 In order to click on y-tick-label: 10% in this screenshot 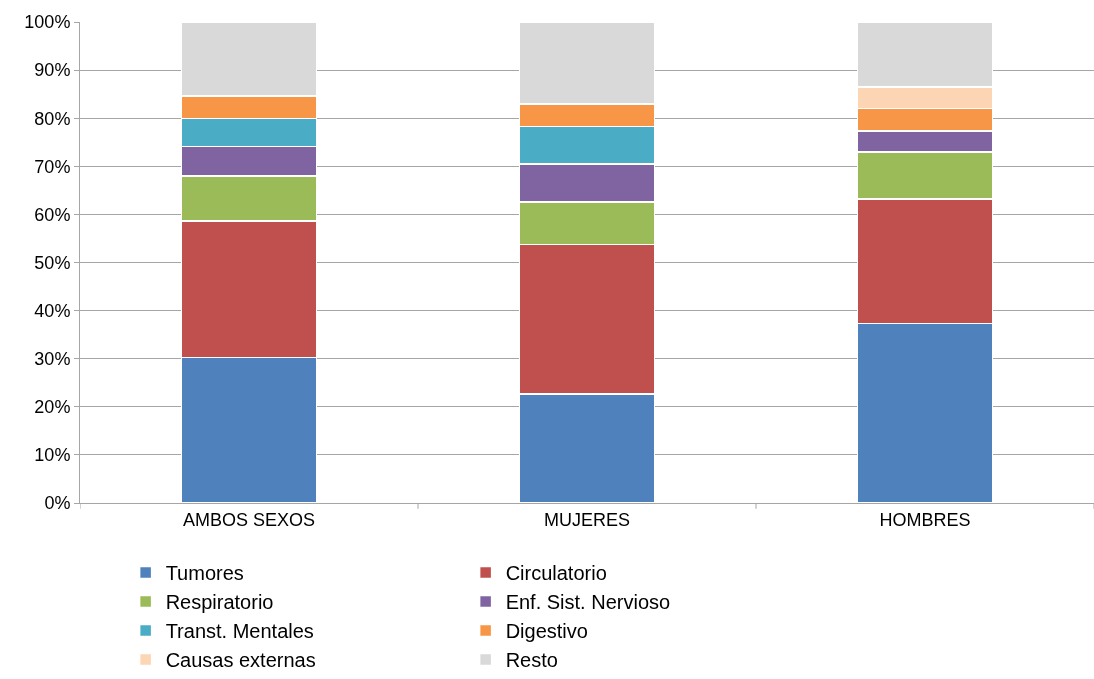, I will do `click(52, 455)`.